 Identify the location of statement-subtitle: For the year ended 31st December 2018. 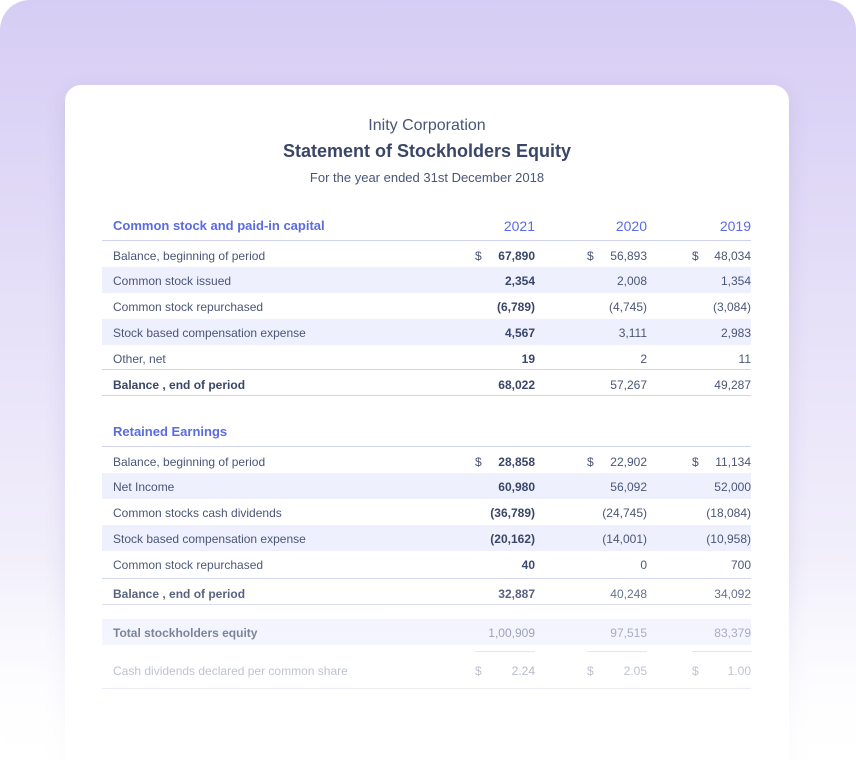
(427, 177).